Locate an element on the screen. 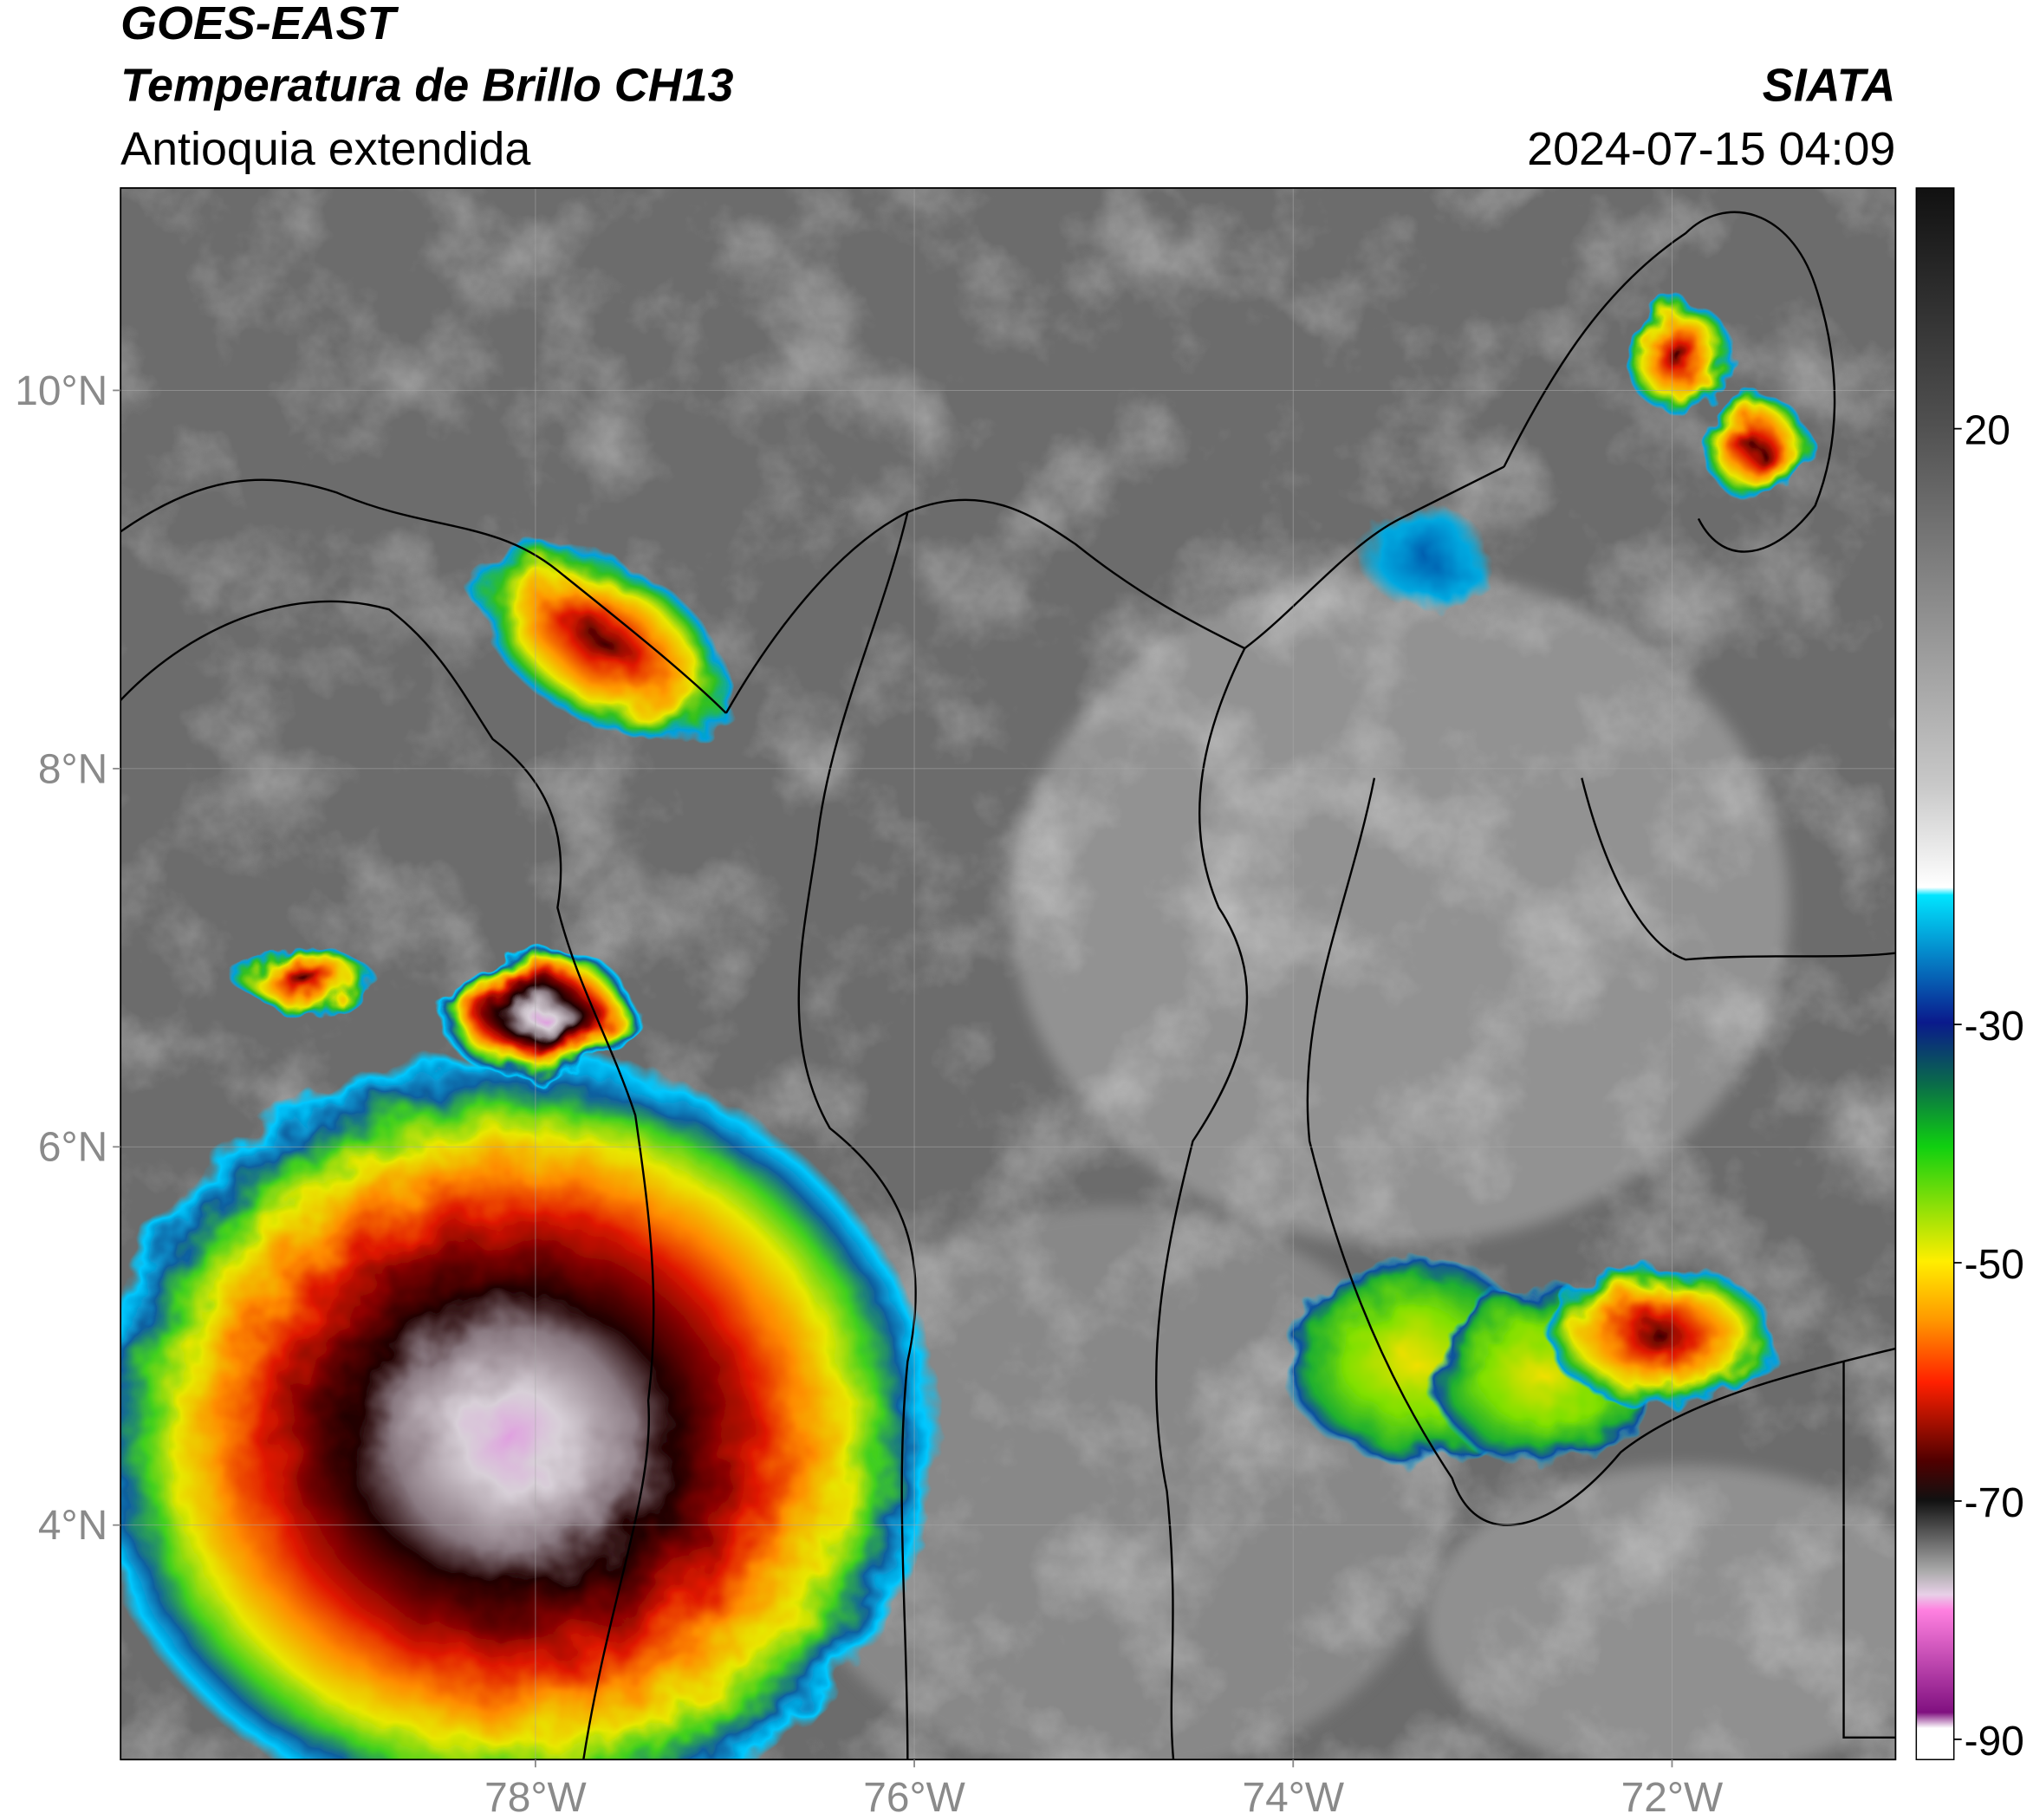 The image size is (2033, 1820). lat-tick-label: 8°N is located at coordinates (72, 769).